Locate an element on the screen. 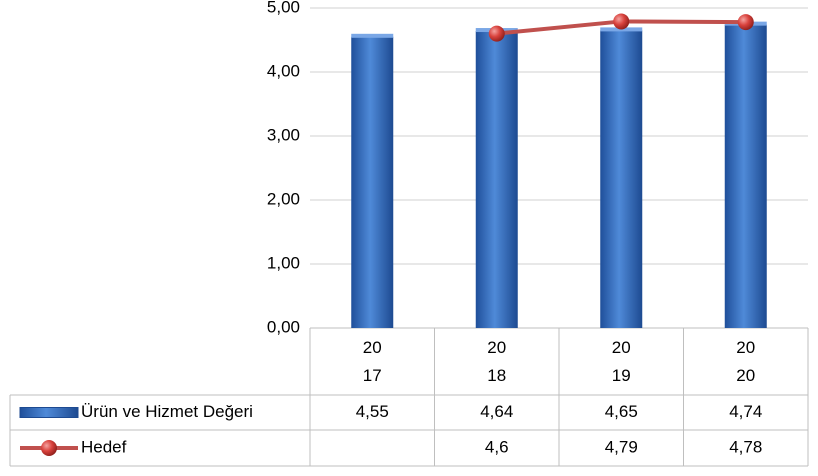  x-tick-cell: 2017 is located at coordinates (372, 361).